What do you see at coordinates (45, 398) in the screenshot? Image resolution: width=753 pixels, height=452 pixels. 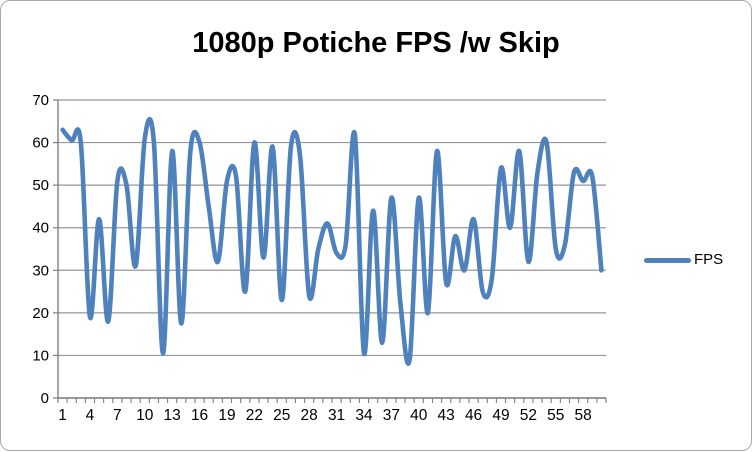 I see `y-tick-label: 0` at bounding box center [45, 398].